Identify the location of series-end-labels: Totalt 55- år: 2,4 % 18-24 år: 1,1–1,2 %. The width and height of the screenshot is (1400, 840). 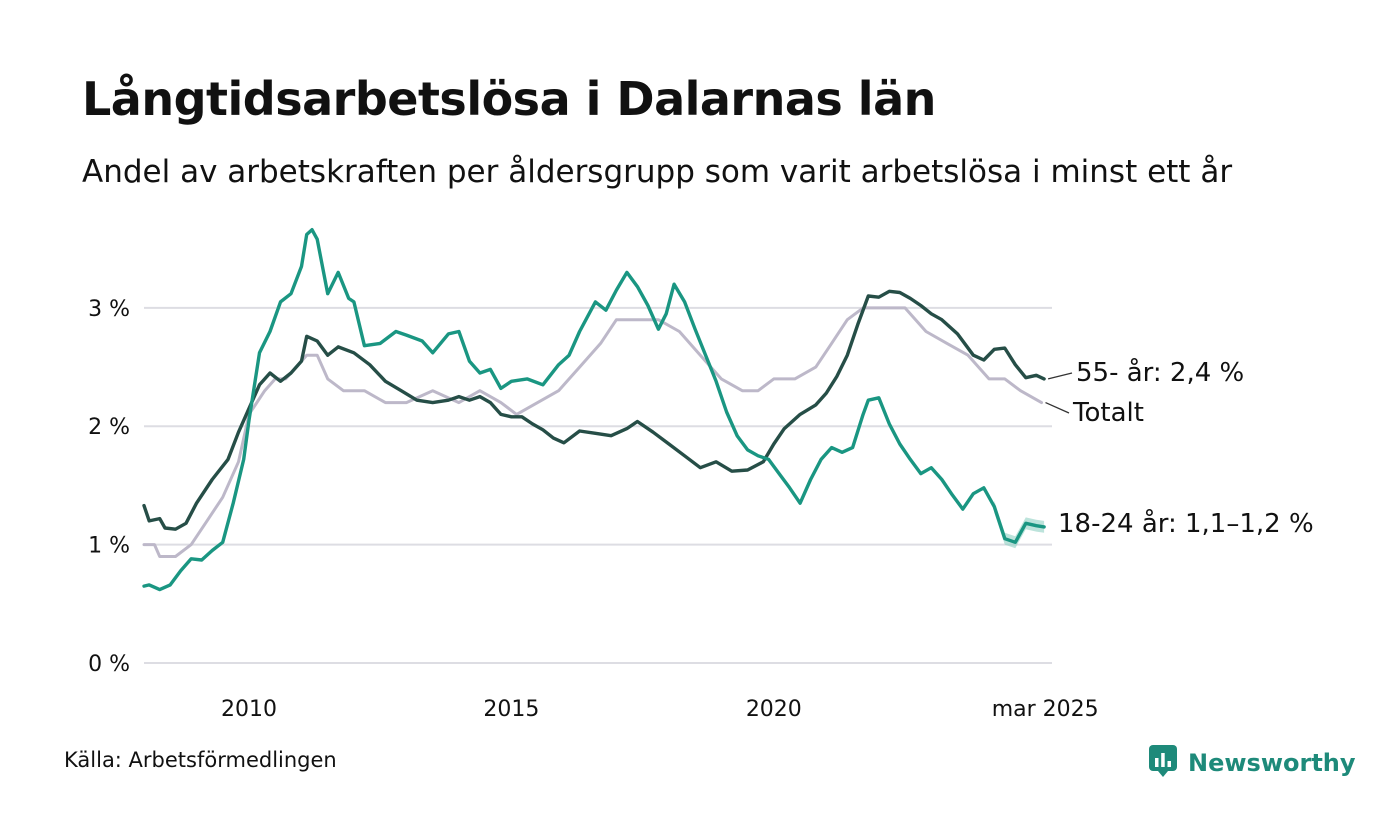
(1179, 448).